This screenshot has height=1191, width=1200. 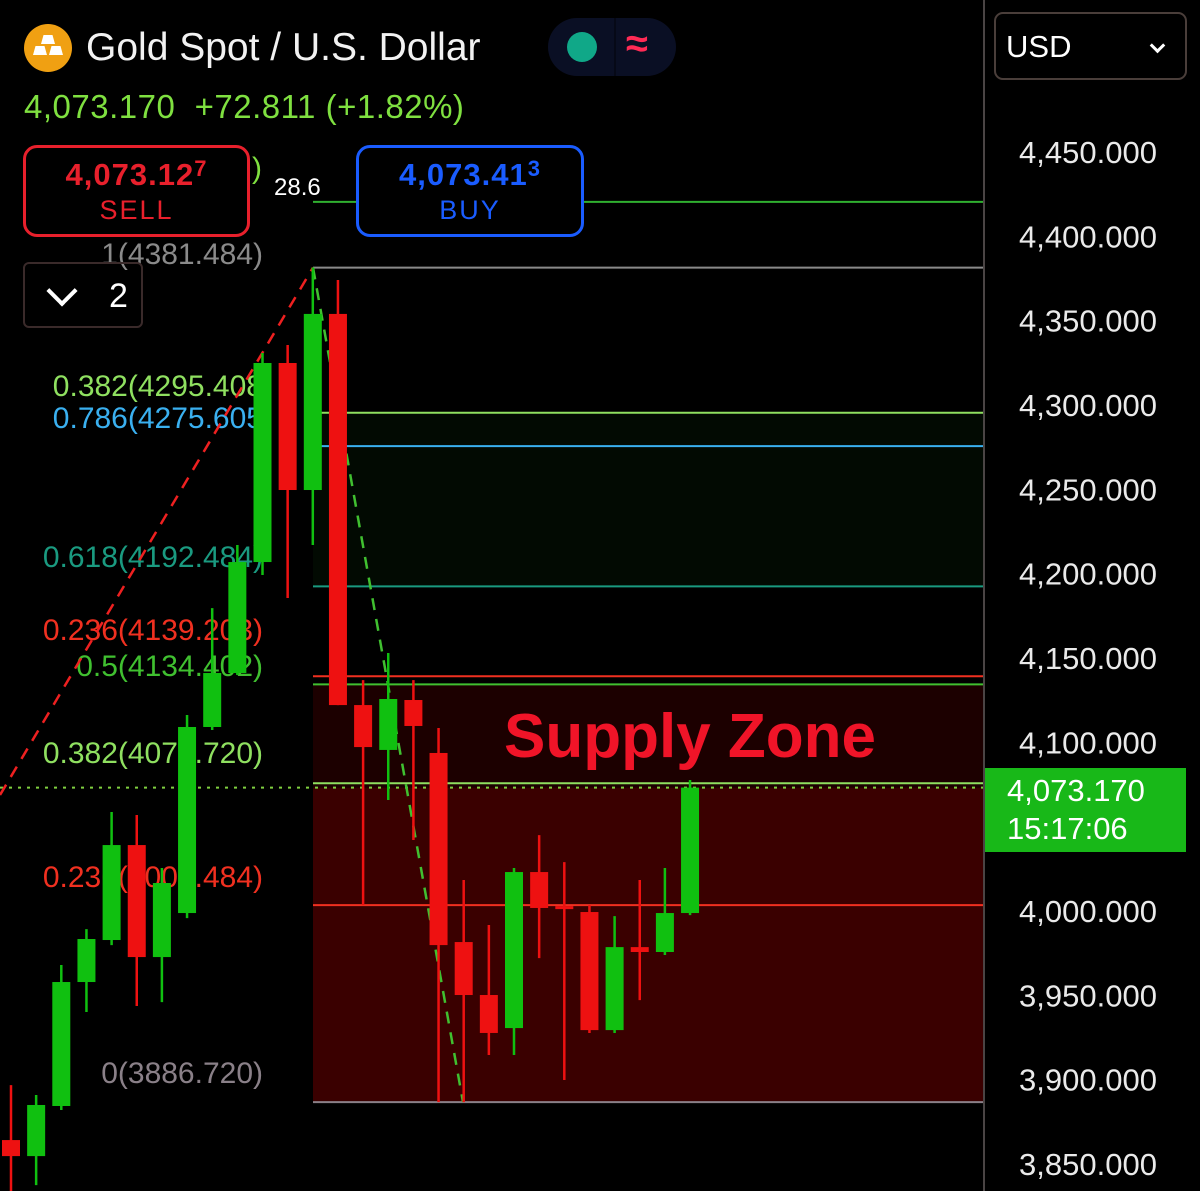 What do you see at coordinates (1088, 152) in the screenshot?
I see `y-axis-tick: 4,450.000` at bounding box center [1088, 152].